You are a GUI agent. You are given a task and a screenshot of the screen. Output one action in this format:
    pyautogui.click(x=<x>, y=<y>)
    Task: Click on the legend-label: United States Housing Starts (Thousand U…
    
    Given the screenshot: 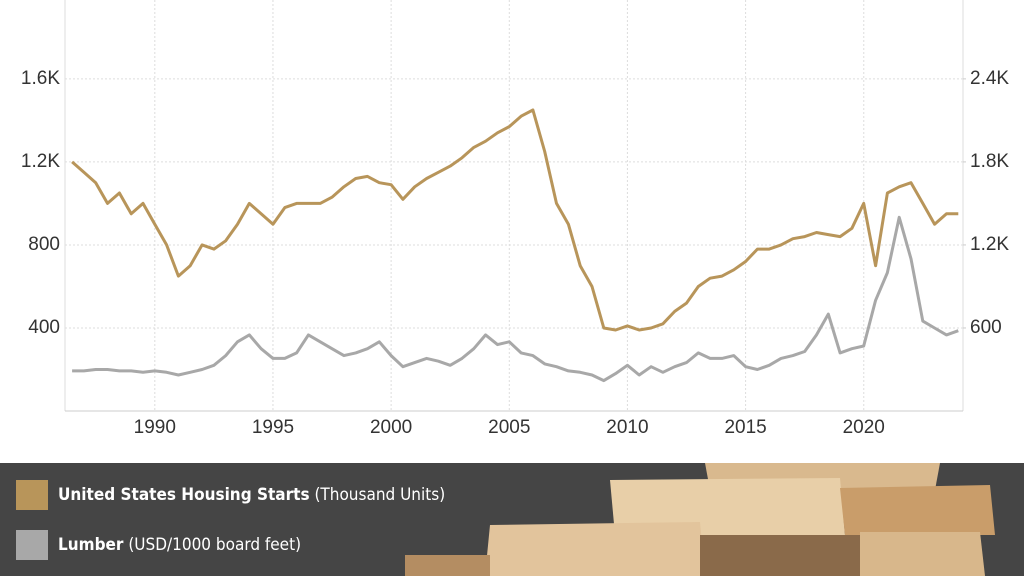 What is the action you would take?
    pyautogui.click(x=251, y=495)
    